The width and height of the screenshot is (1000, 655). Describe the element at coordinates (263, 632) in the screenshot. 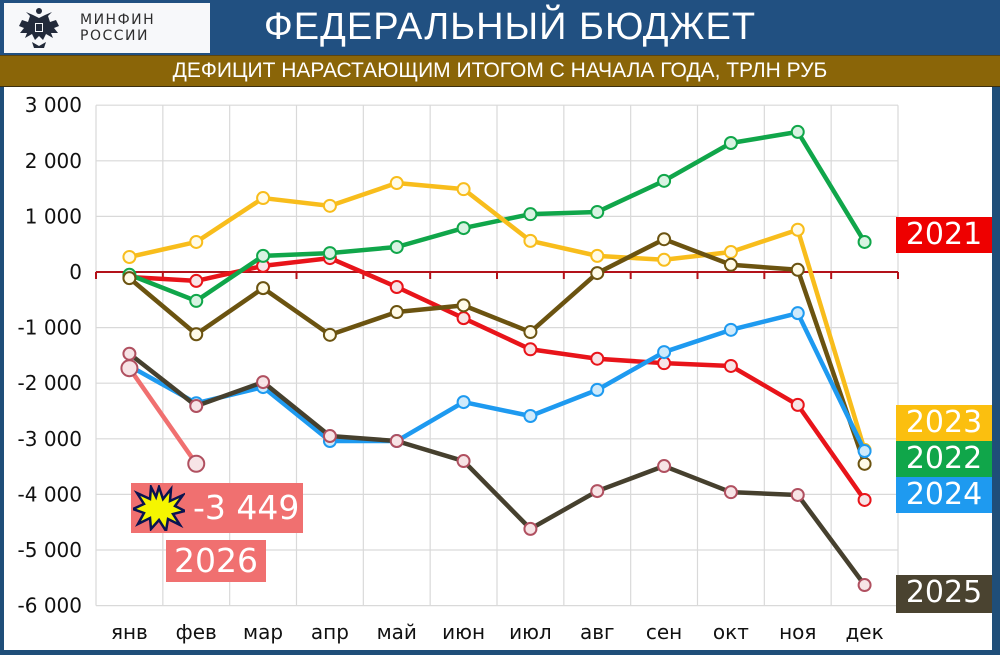

I see `x-tick-label: мар` at that location.